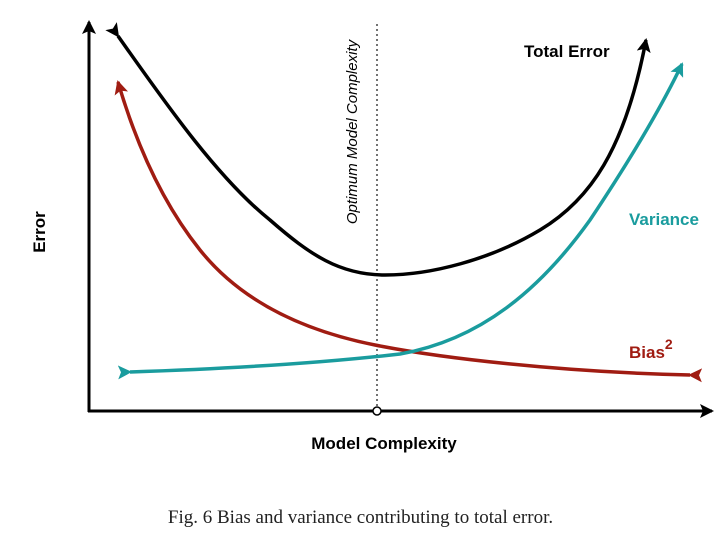  What do you see at coordinates (352, 131) in the screenshot?
I see `optimum-label: Optimum Model Complexity` at bounding box center [352, 131].